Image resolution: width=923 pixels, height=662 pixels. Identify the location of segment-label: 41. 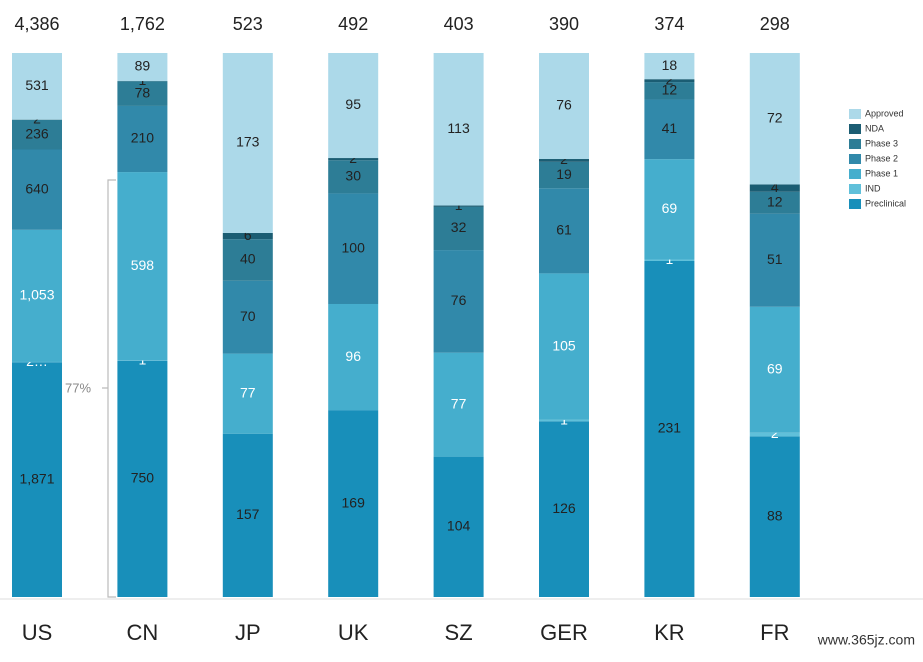
(670, 128).